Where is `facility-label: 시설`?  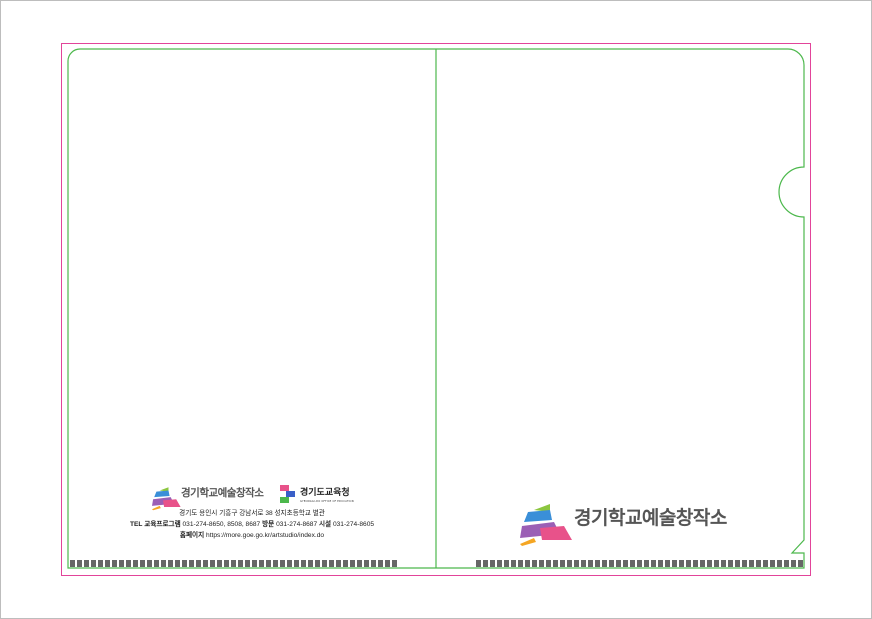 facility-label: 시설 is located at coordinates (325, 524).